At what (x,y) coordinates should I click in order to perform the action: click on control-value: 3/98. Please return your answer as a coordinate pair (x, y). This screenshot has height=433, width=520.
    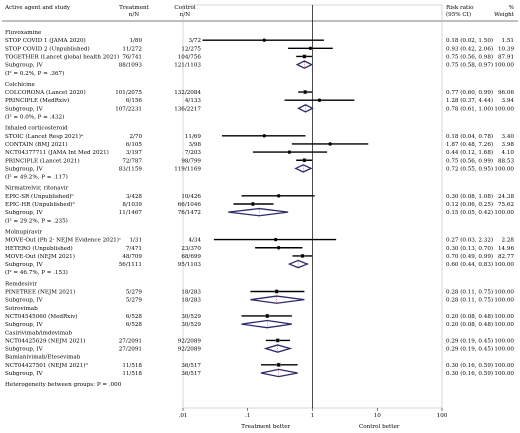
    Looking at the image, I should click on (194, 145).